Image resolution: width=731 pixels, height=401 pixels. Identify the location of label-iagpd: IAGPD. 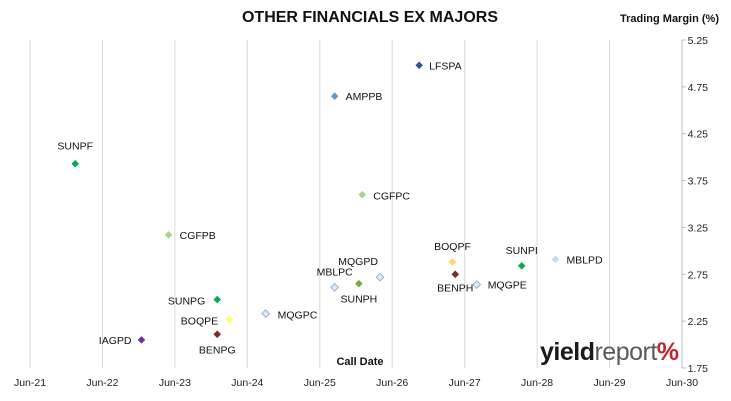
(115, 341).